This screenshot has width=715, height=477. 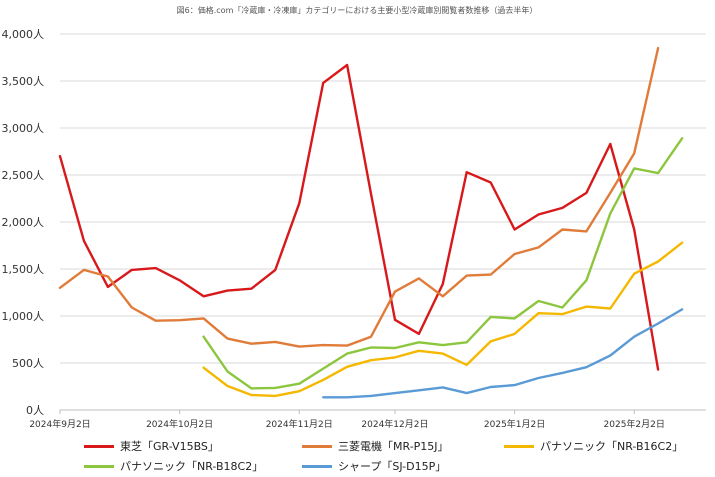 I want to click on legend-item-toshiba: 東芝「GR-V15BS」, so click(x=151, y=446).